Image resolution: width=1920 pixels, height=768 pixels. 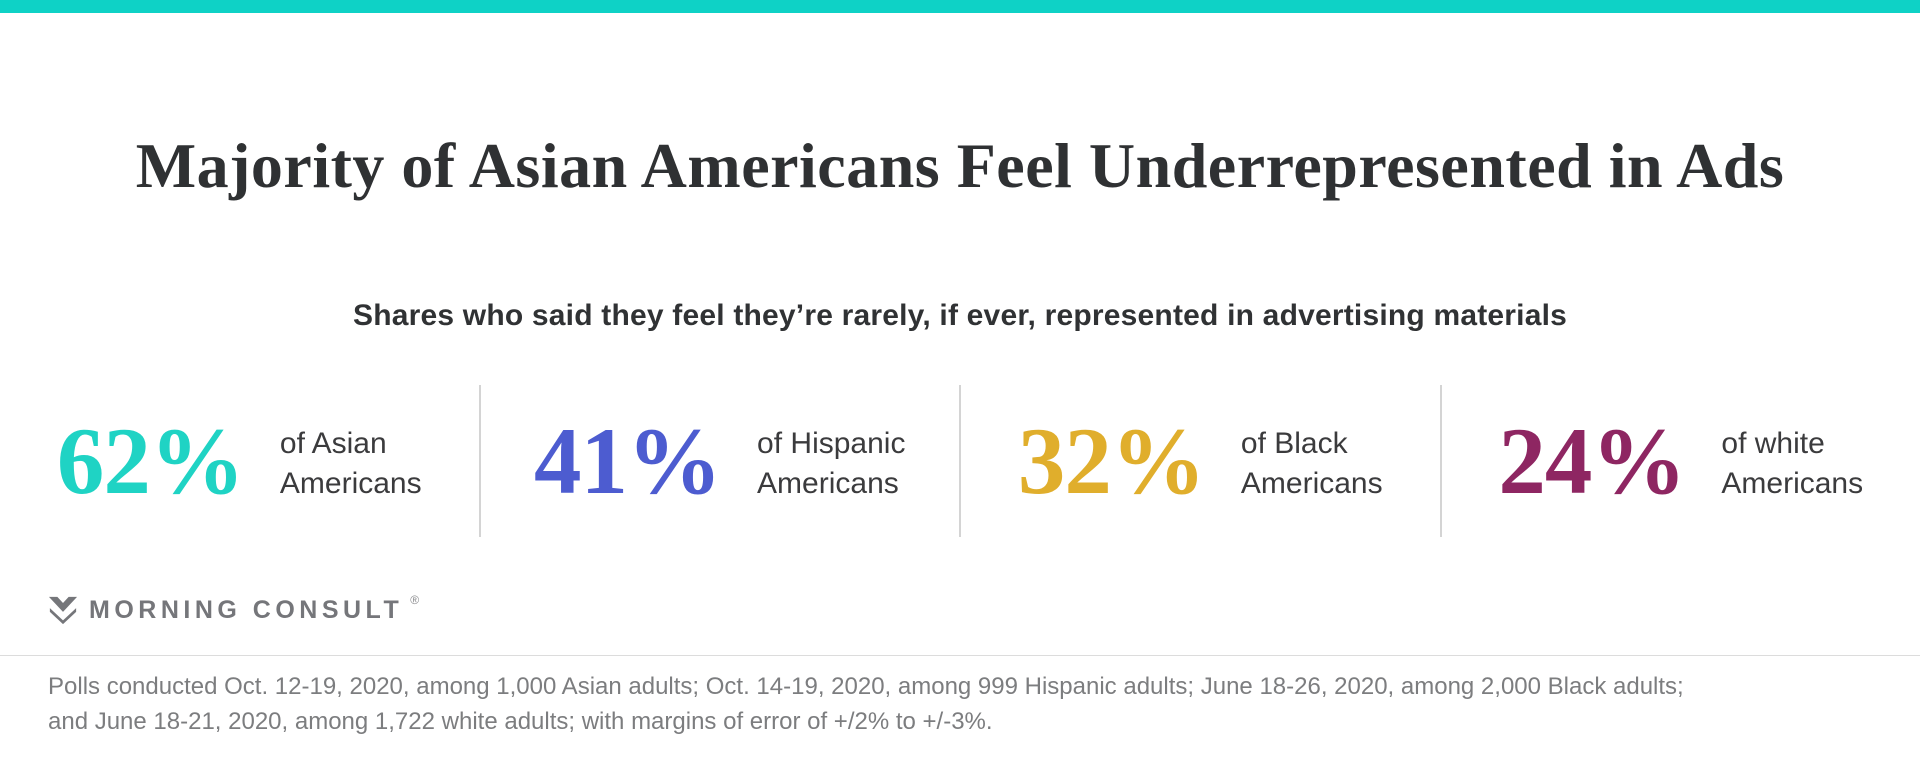 What do you see at coordinates (960, 656) in the screenshot?
I see `footer-divider` at bounding box center [960, 656].